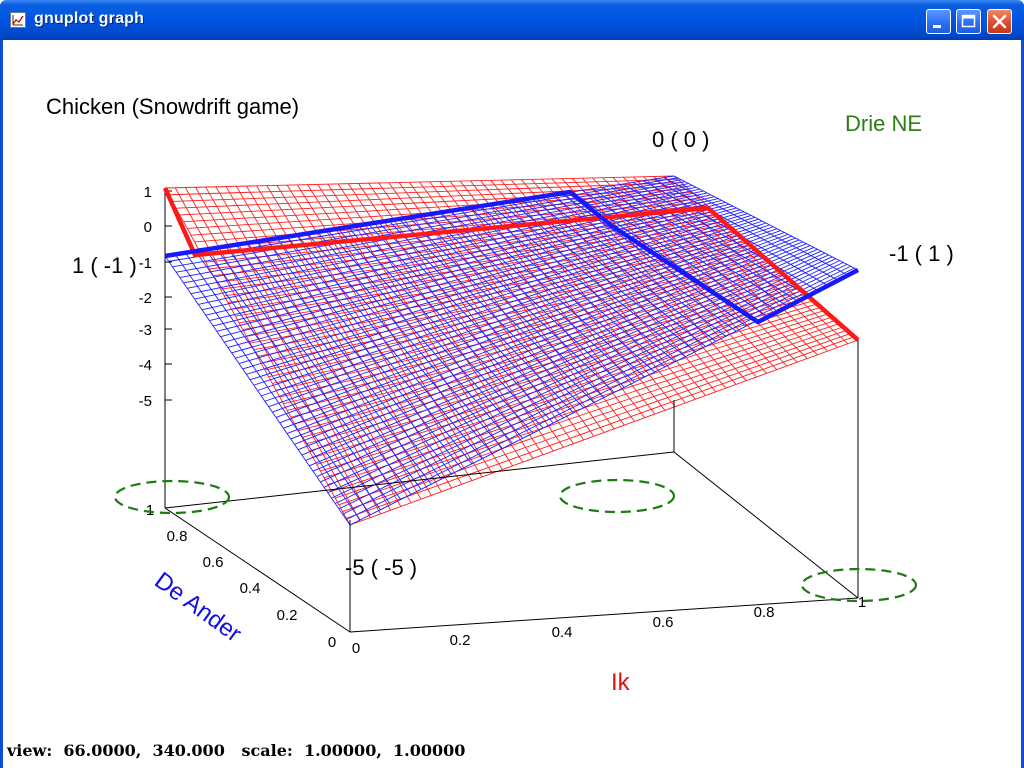 This screenshot has height=768, width=1024. What do you see at coordinates (177, 536) in the screenshot?
I see `y-tick-label: 0.8` at bounding box center [177, 536].